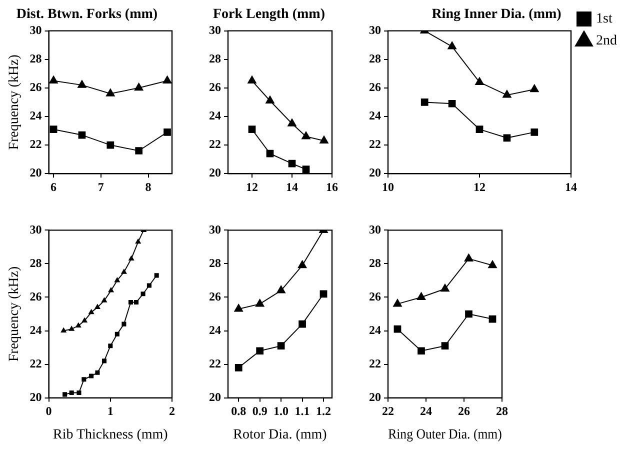 The image size is (637, 451). I want to click on x-tick-label: 10, so click(388, 187).